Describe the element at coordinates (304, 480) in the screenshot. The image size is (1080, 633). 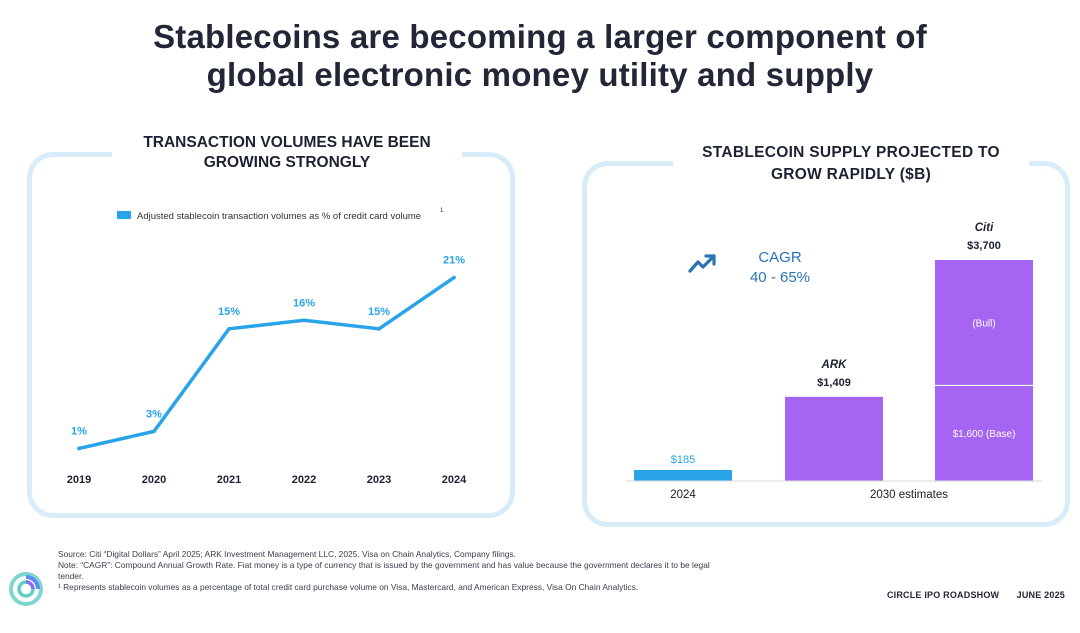
I see `x-tick-label: 2022` at that location.